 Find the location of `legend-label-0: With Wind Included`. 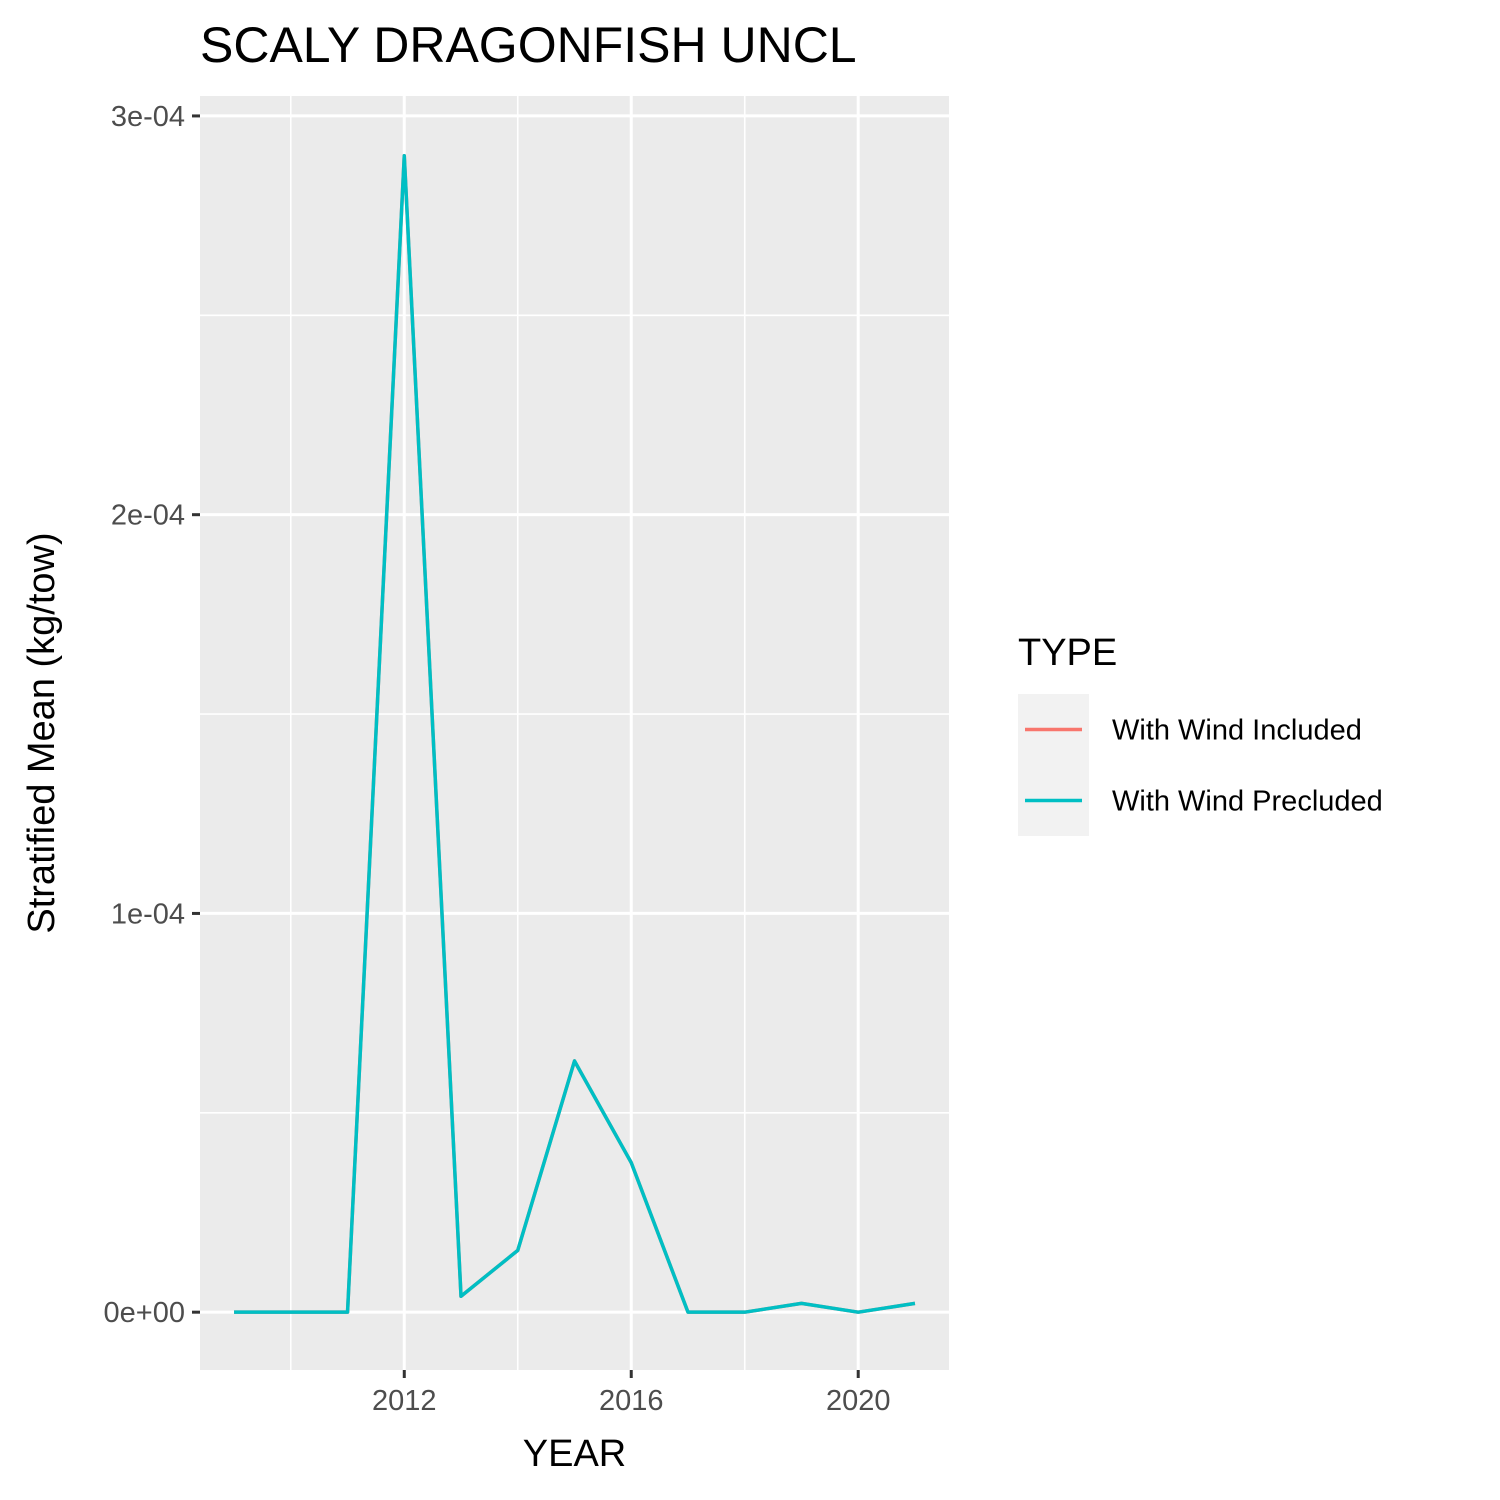

legend-label-0: With Wind Included is located at coordinates (1237, 731).